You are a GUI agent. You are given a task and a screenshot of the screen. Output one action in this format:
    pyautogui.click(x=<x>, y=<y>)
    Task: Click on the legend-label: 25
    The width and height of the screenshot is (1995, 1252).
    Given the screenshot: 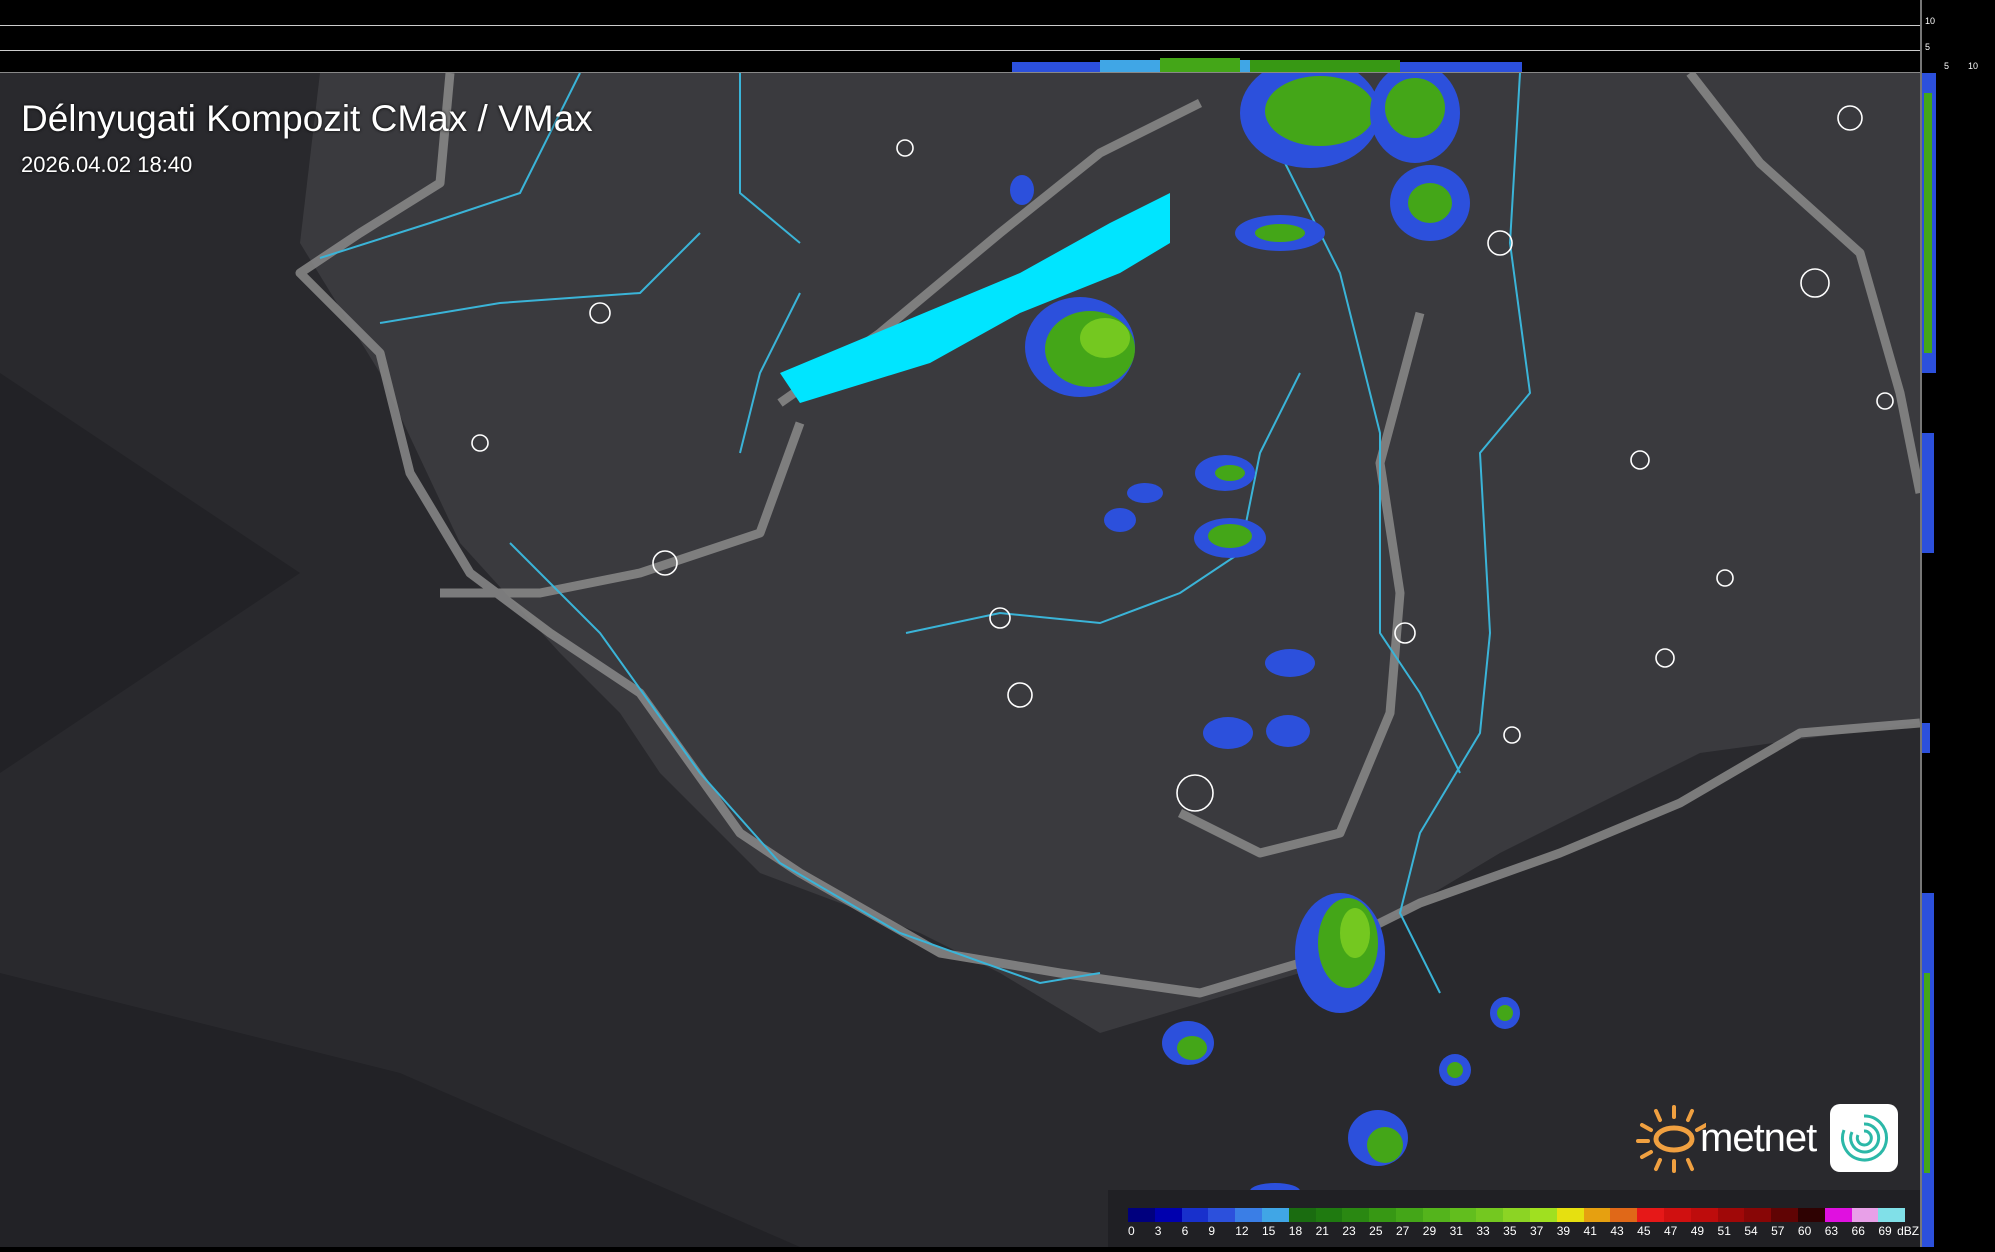 What is the action you would take?
    pyautogui.click(x=1376, y=1231)
    